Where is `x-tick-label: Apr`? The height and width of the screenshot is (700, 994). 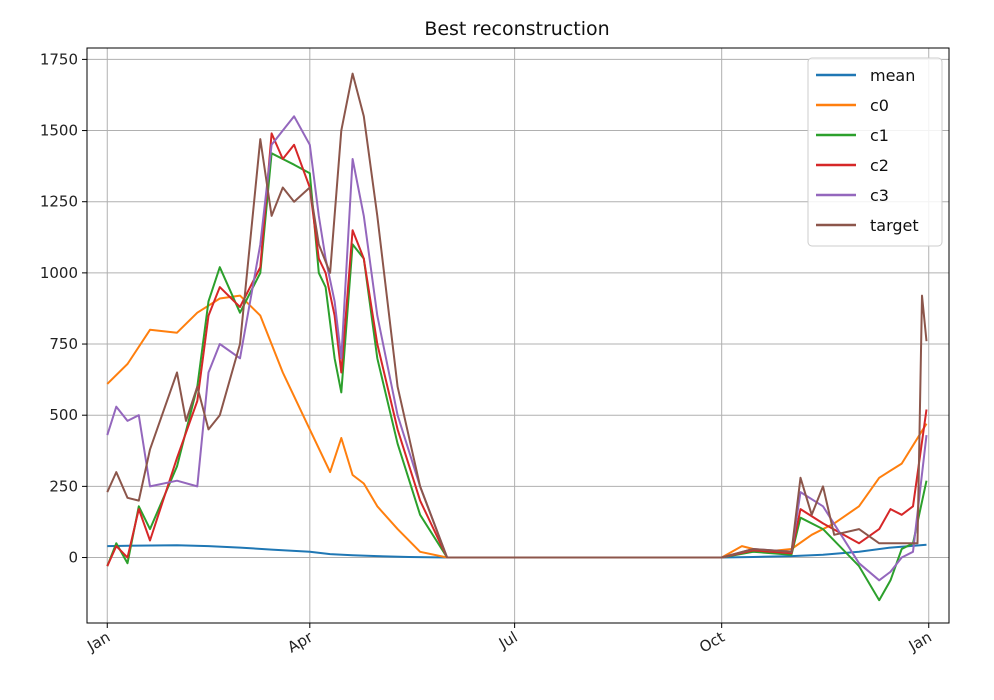 x-tick-label: Apr is located at coordinates (300, 641).